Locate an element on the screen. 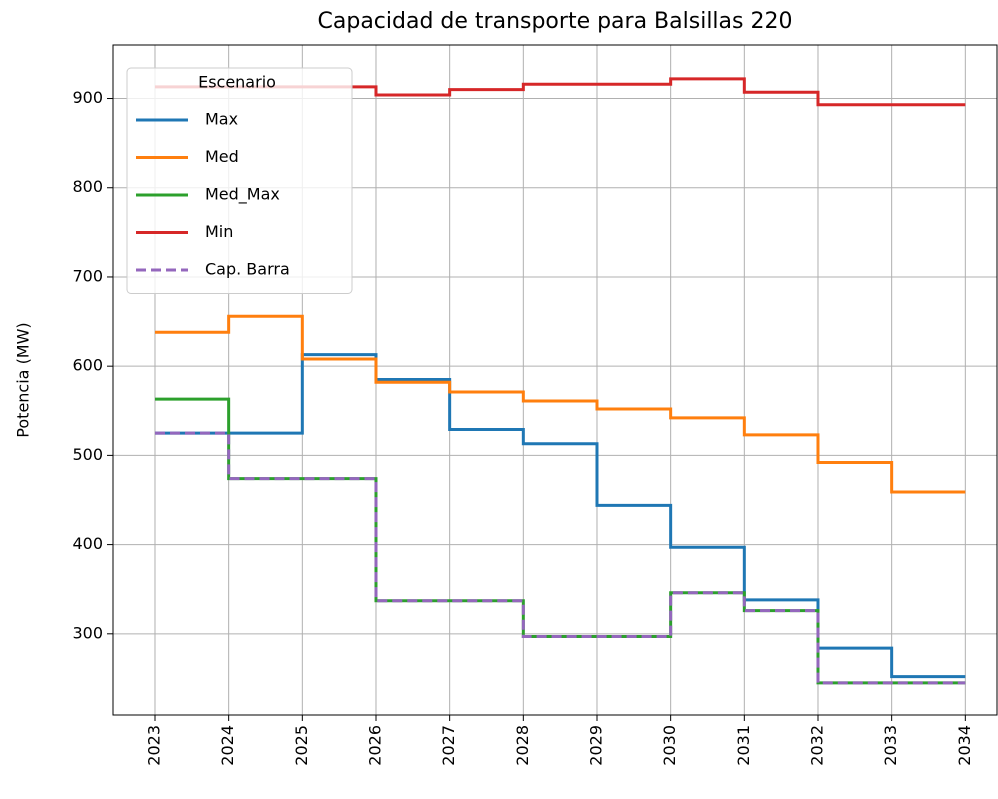 The height and width of the screenshot is (799, 998). x-tick-label: 2023 is located at coordinates (153, 745).